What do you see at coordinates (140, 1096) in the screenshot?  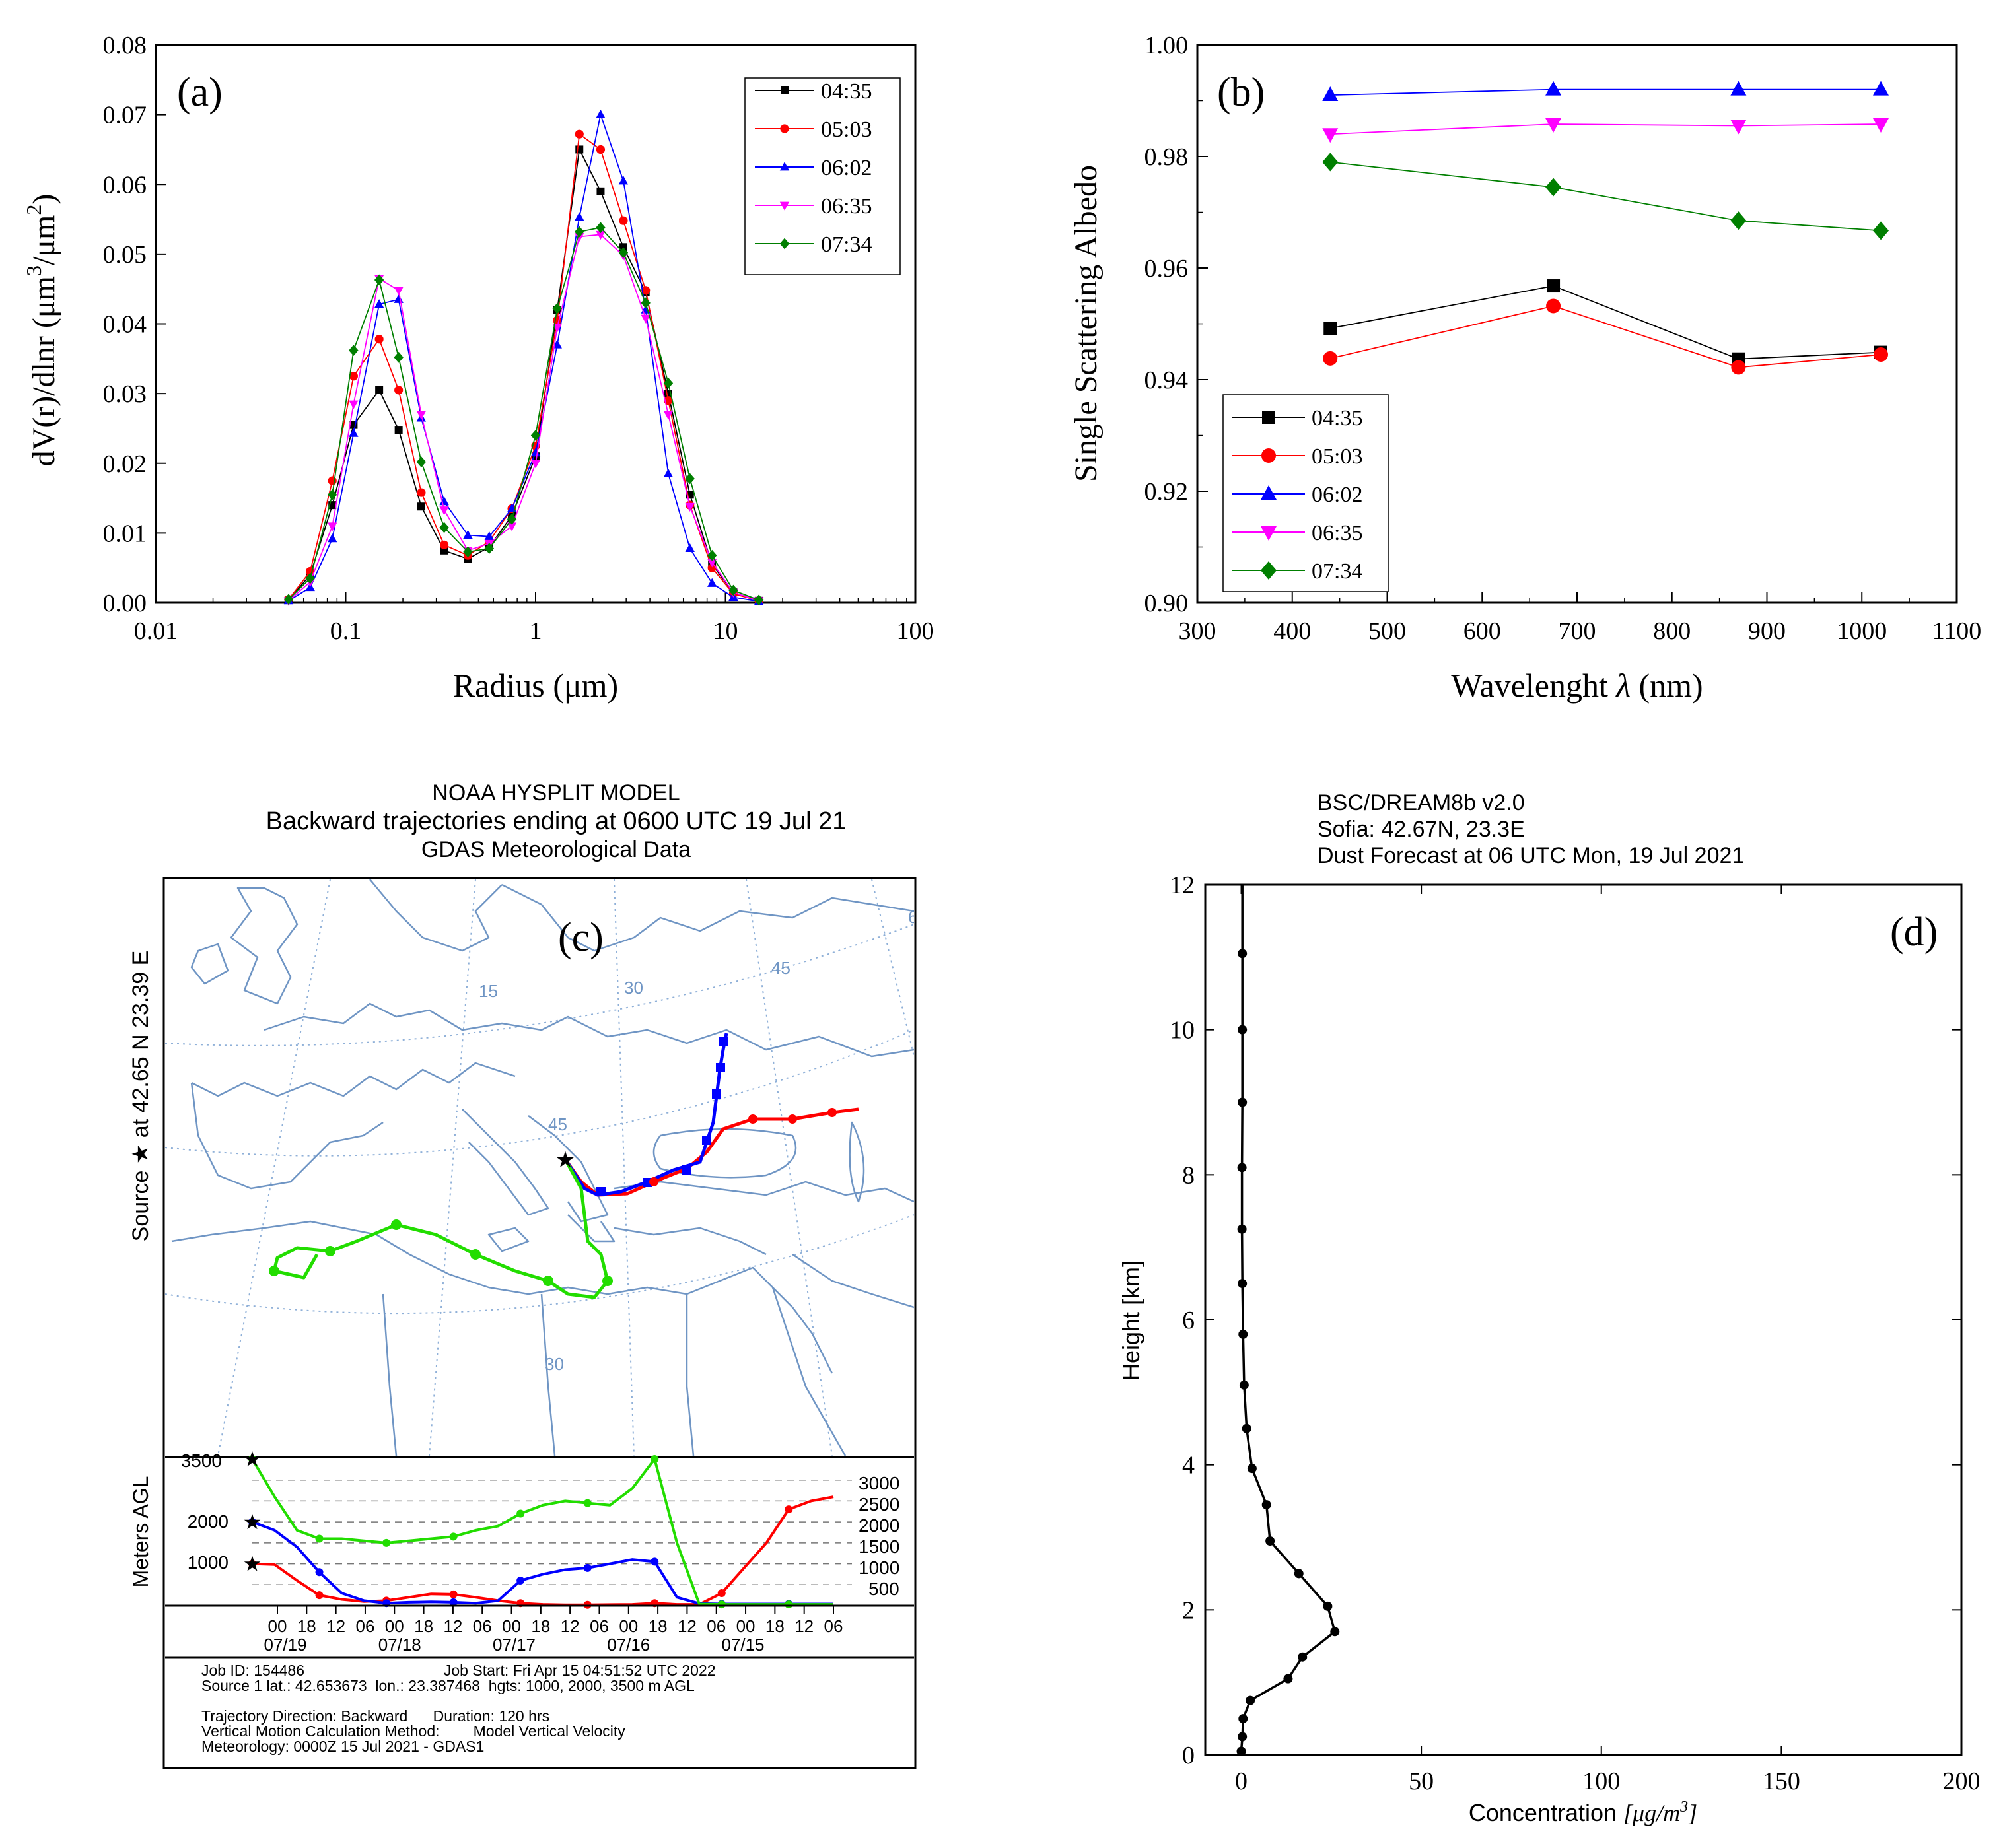 I see `panel-c-source-label: Source ★ at 42.65 N 23.39 E` at bounding box center [140, 1096].